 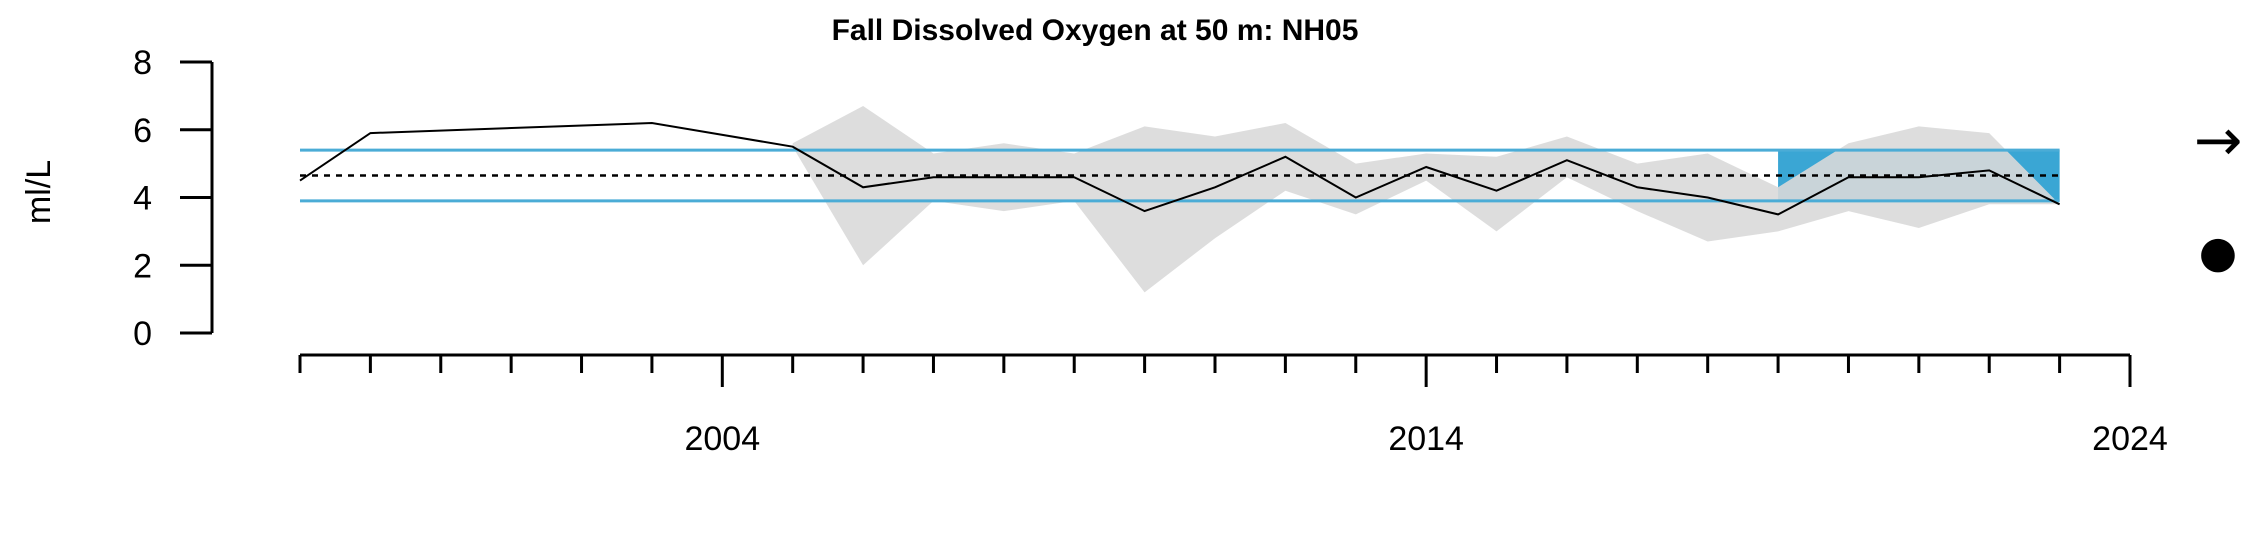 I want to click on x-tick-label-2024: 2024, so click(x=2130, y=439).